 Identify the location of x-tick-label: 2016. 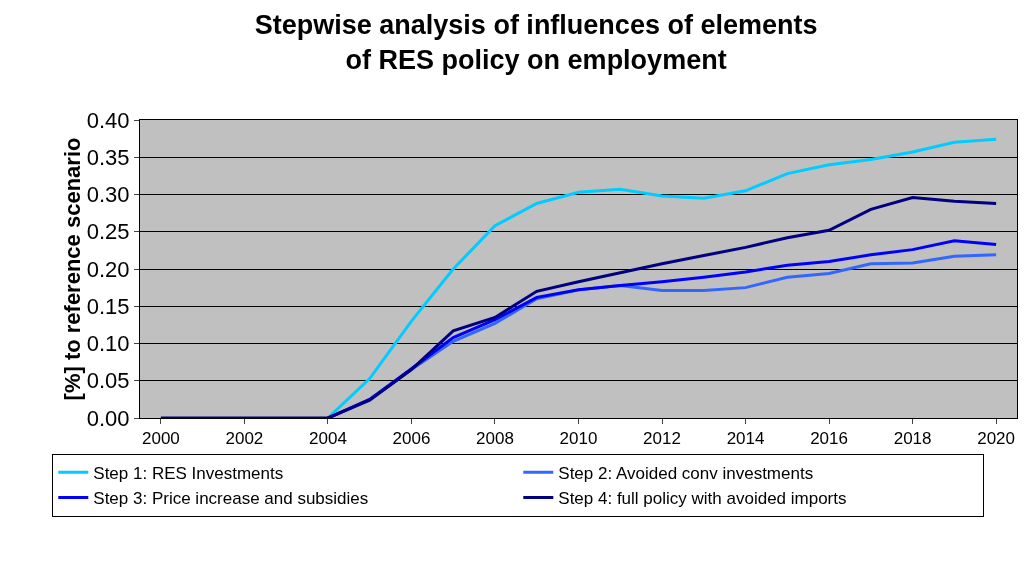
(829, 439).